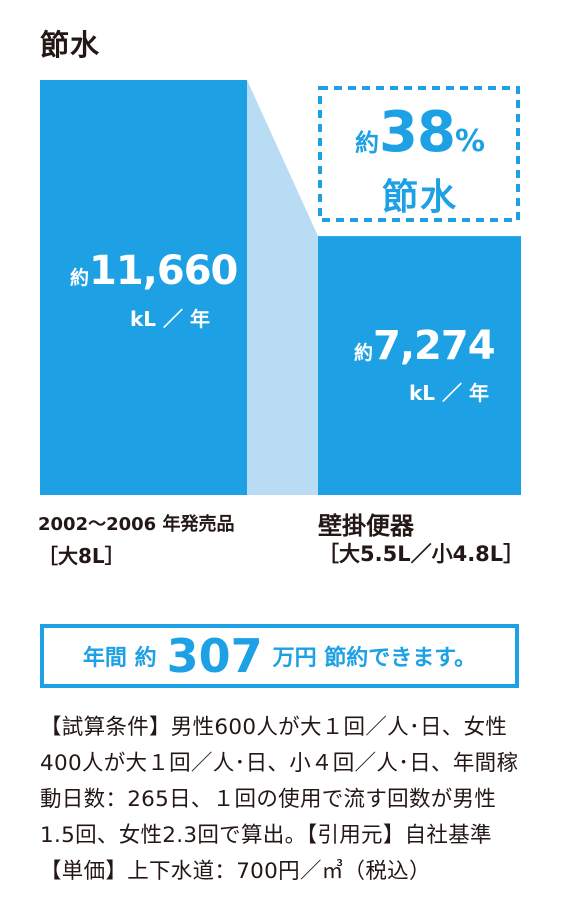  I want to click on saving-prefix: 約, so click(367, 143).